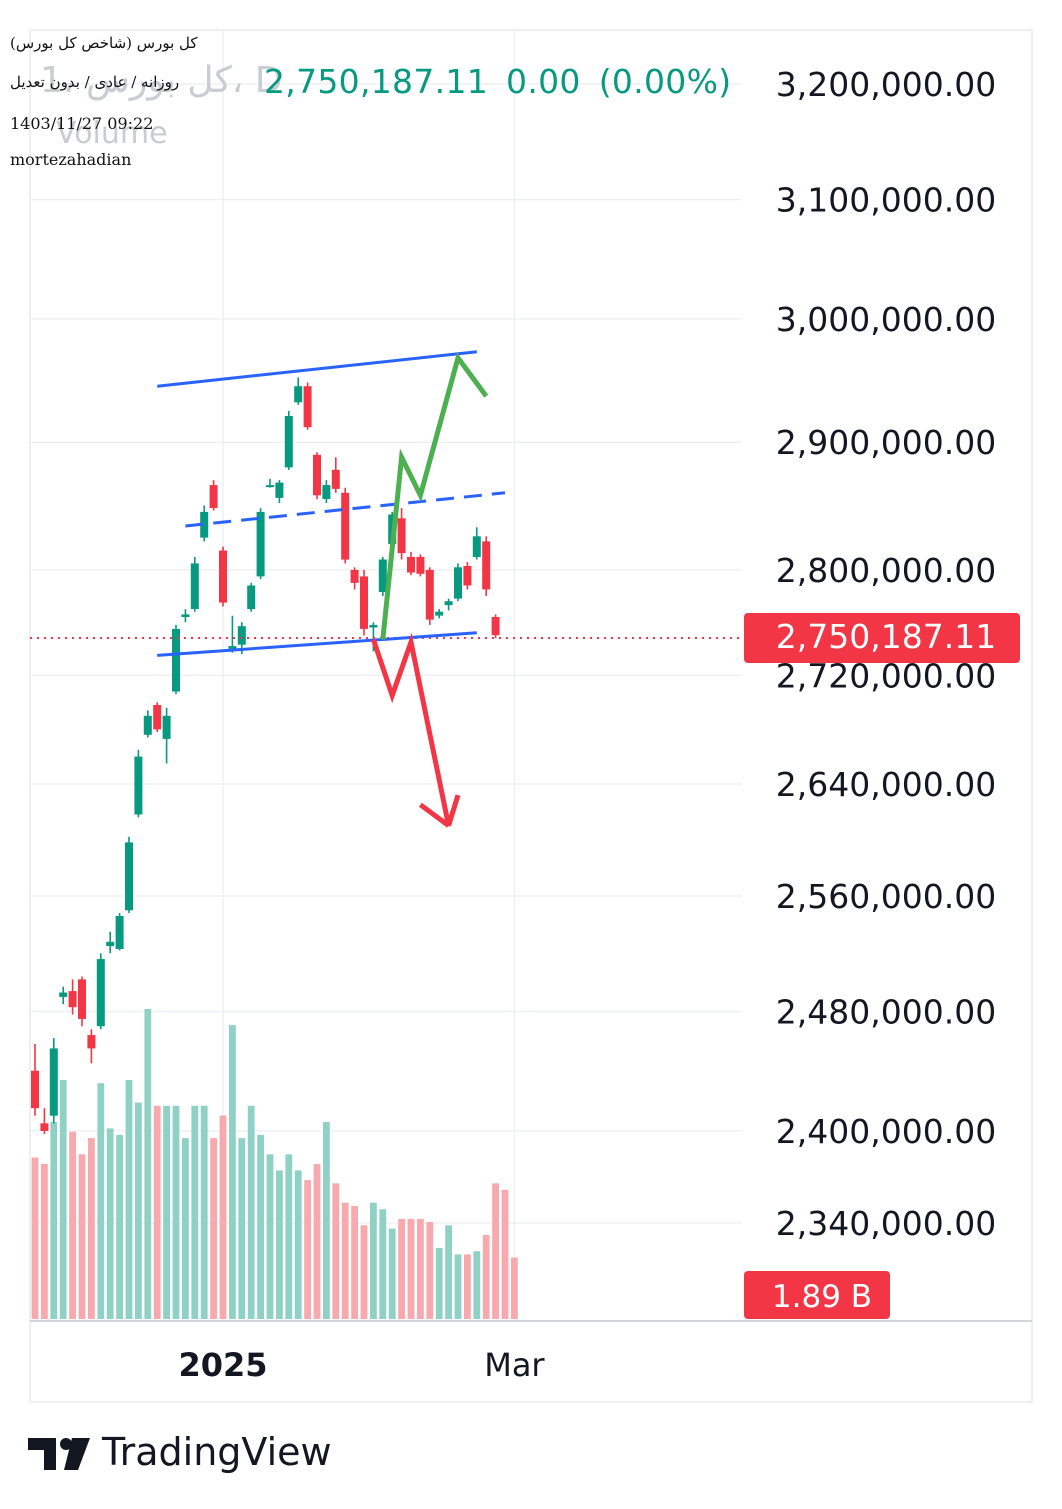 The width and height of the screenshot is (1062, 1509). Describe the element at coordinates (886, 319) in the screenshot. I see `price-tick-label: 3,000,000.00` at that location.